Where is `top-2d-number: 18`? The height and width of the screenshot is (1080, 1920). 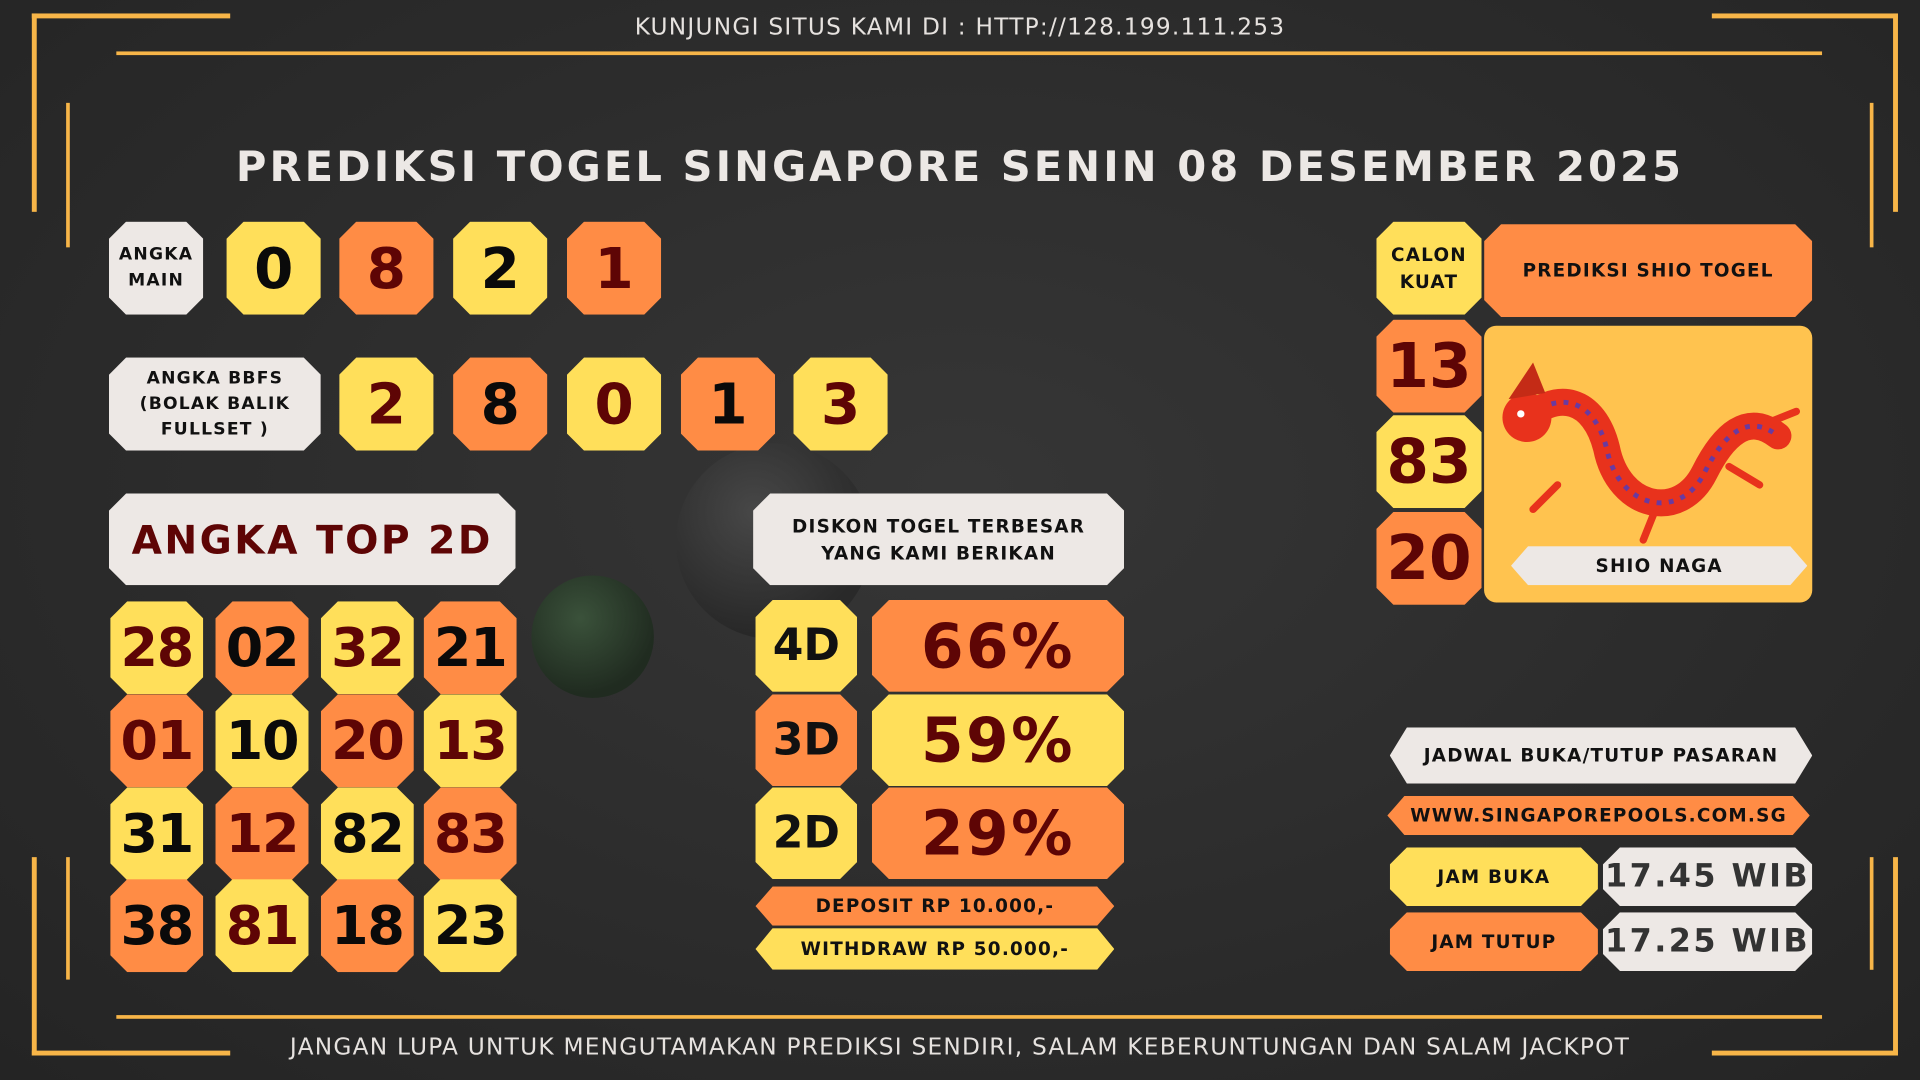 top-2d-number: 18 is located at coordinates (367, 925).